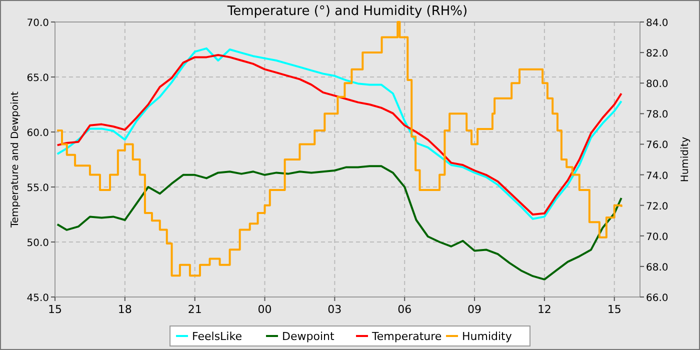  What do you see at coordinates (217, 336) in the screenshot?
I see `legend-label: FeelsLike` at bounding box center [217, 336].